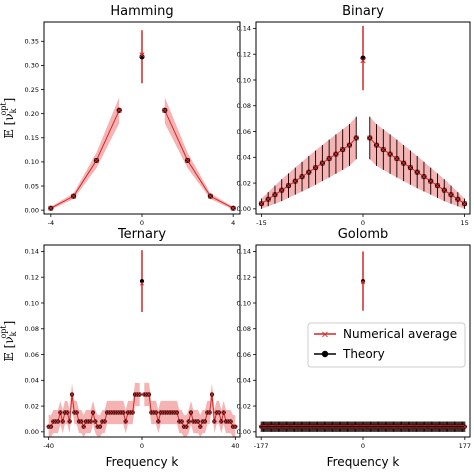  Describe the element at coordinates (32, 138) in the screenshot. I see `y-tick-label: 0.15` at that location.